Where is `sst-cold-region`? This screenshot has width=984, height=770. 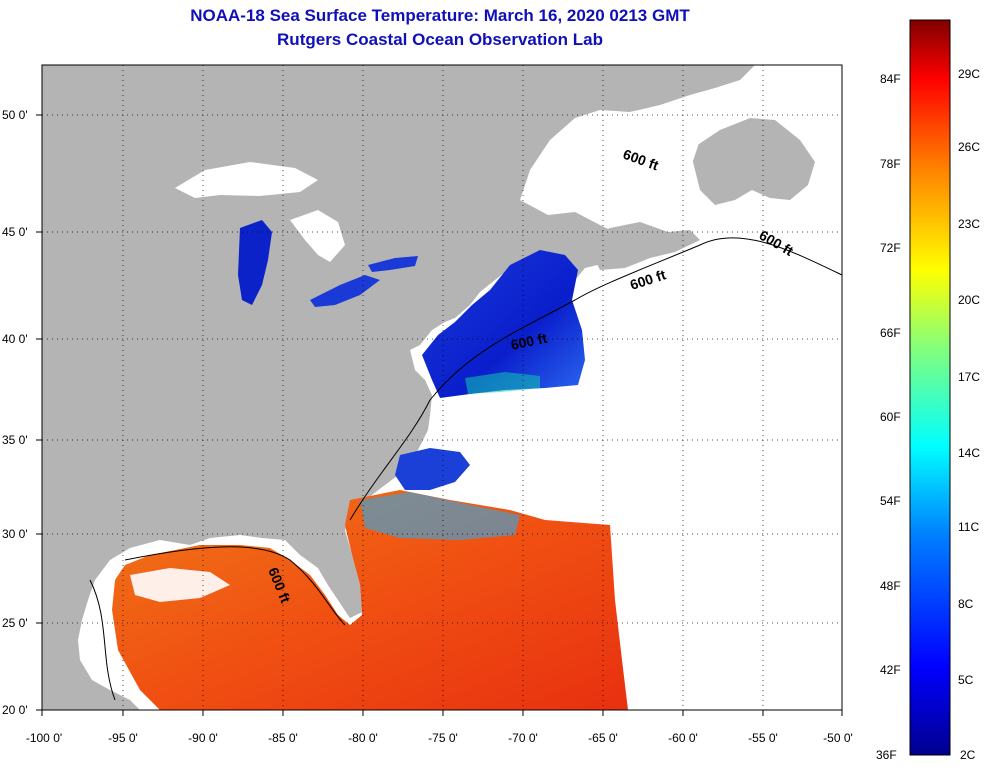
sst-cold-region is located at coordinates (503, 324).